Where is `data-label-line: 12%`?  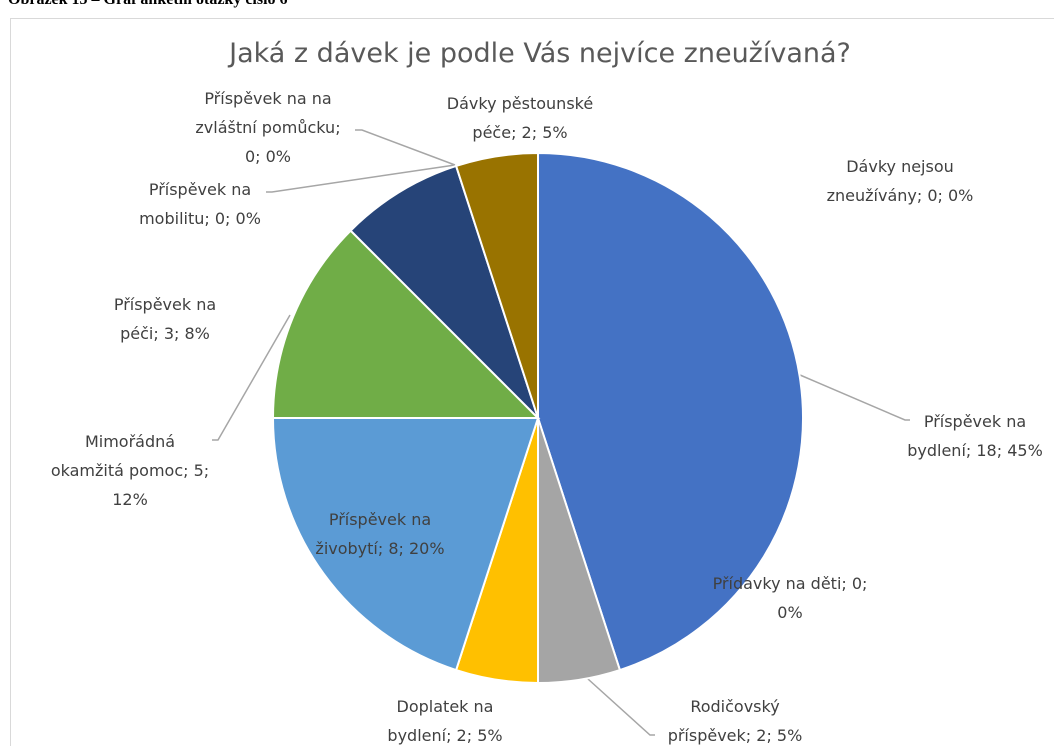 data-label-line: 12% is located at coordinates (130, 499).